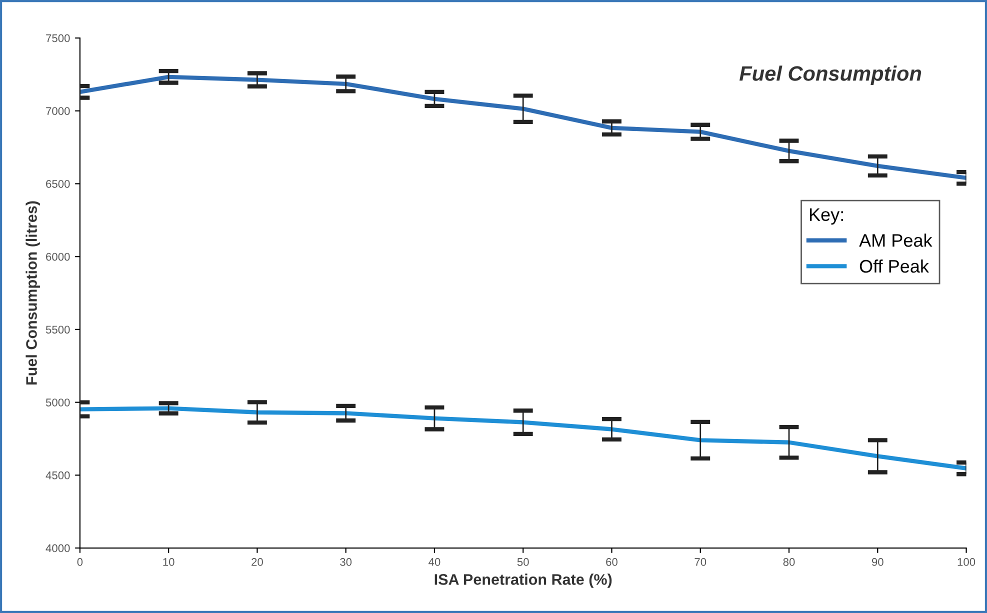  What do you see at coordinates (700, 562) in the screenshot?
I see `x-tick-label: 70` at bounding box center [700, 562].